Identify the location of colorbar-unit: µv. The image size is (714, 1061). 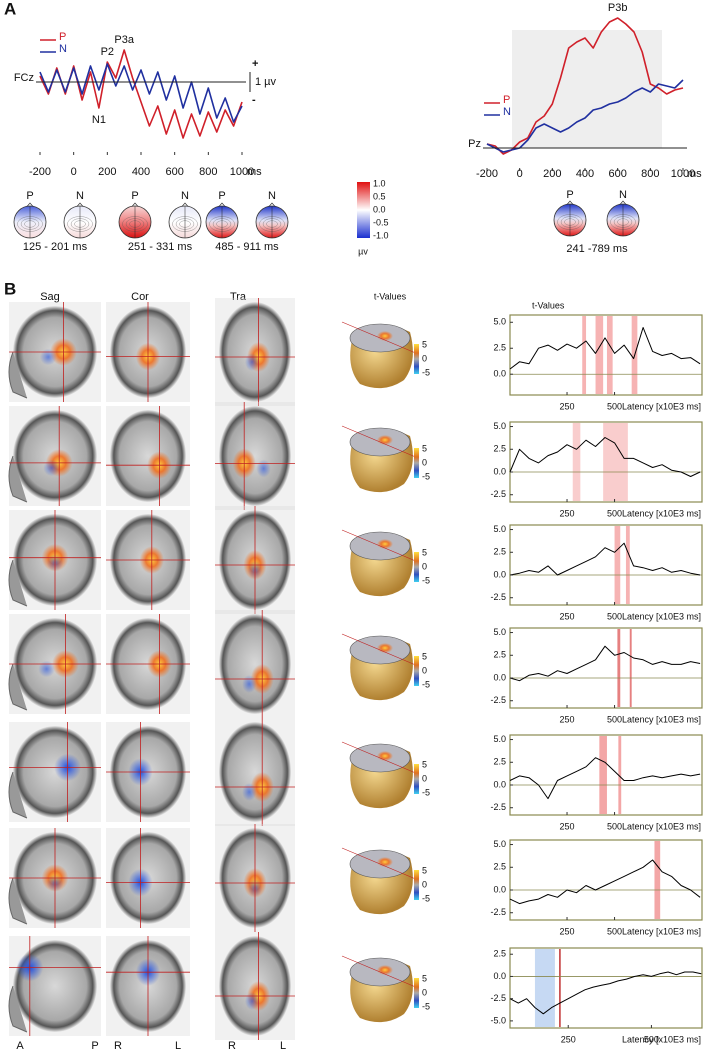
(363, 251).